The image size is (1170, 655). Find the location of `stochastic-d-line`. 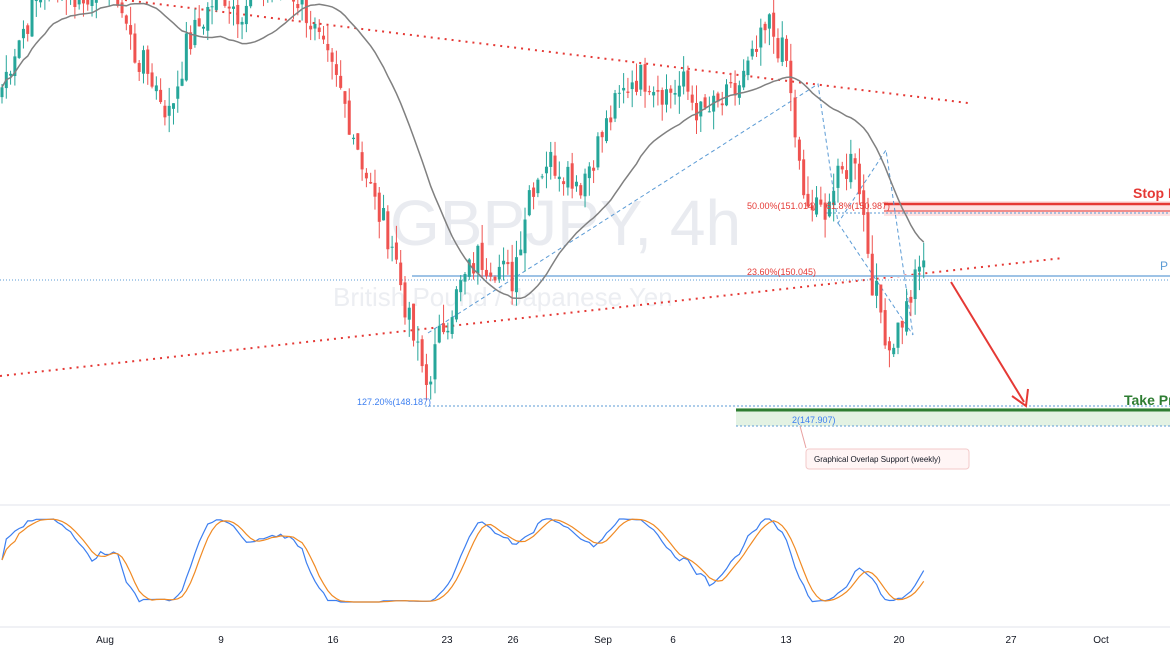

stochastic-d-line is located at coordinates (463, 560).